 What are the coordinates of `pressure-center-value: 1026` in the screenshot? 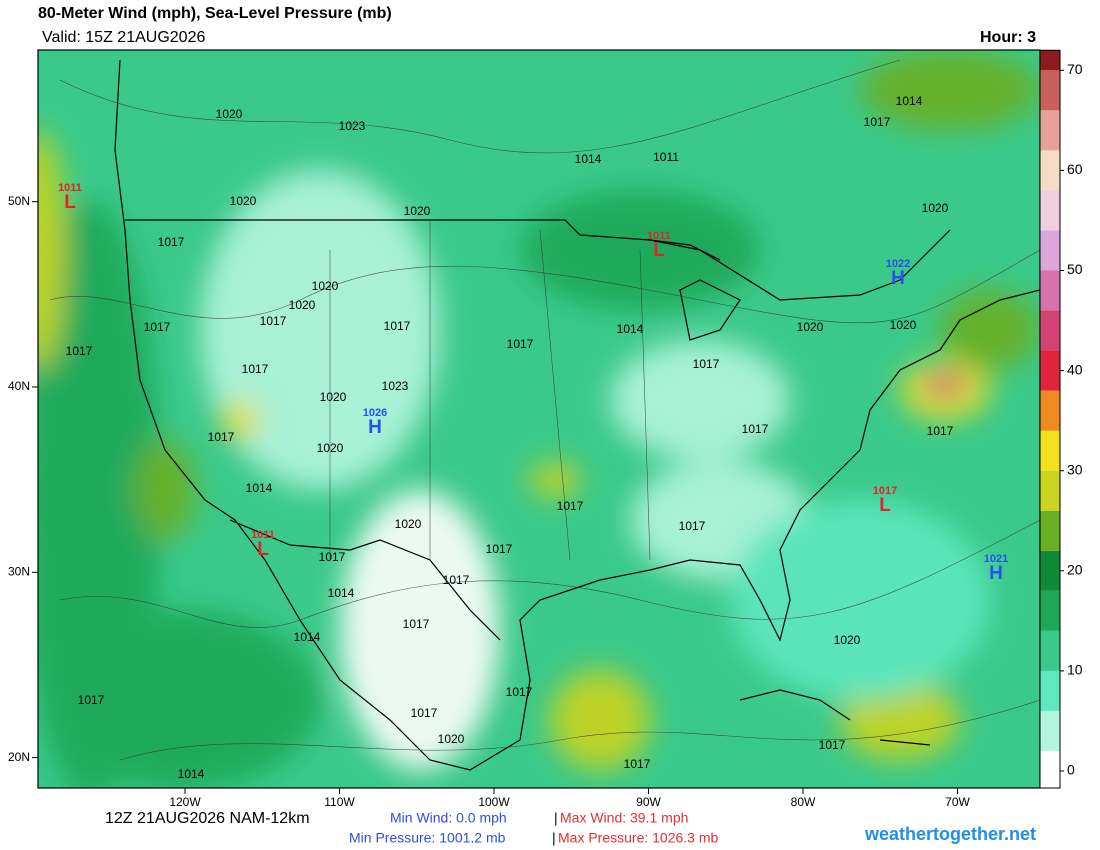 It's located at (375, 413).